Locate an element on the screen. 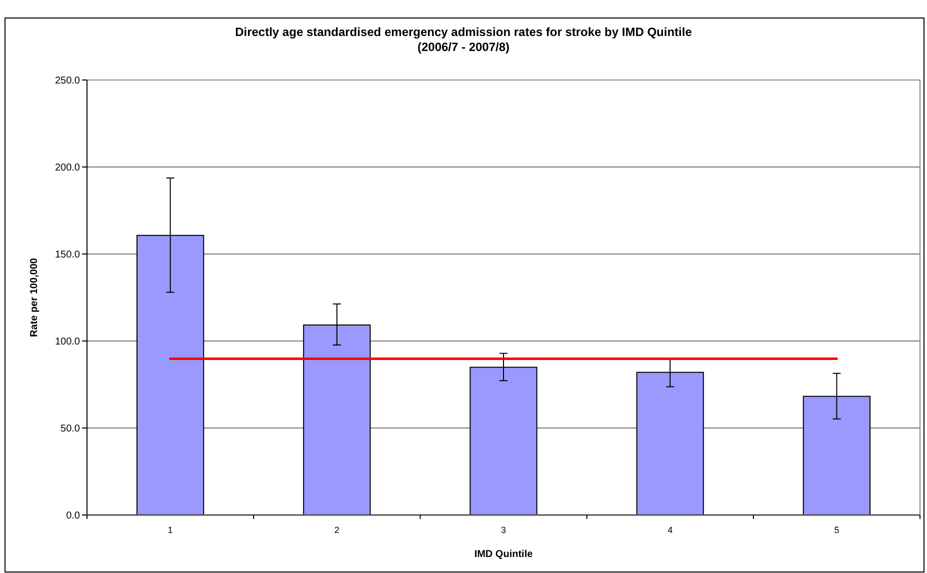 This screenshot has height=573, width=927. y-tick-label: 50.0 is located at coordinates (70, 429).